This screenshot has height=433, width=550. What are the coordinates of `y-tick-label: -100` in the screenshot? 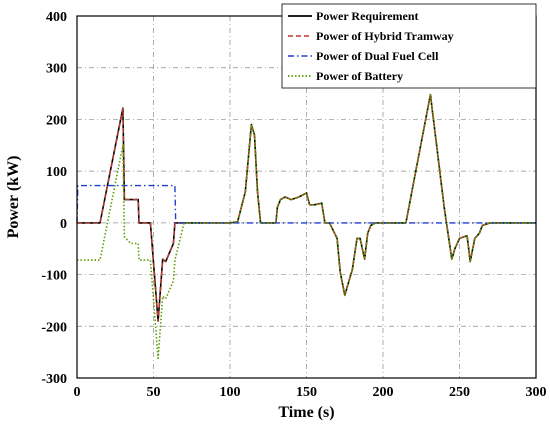 It's located at (54, 276).